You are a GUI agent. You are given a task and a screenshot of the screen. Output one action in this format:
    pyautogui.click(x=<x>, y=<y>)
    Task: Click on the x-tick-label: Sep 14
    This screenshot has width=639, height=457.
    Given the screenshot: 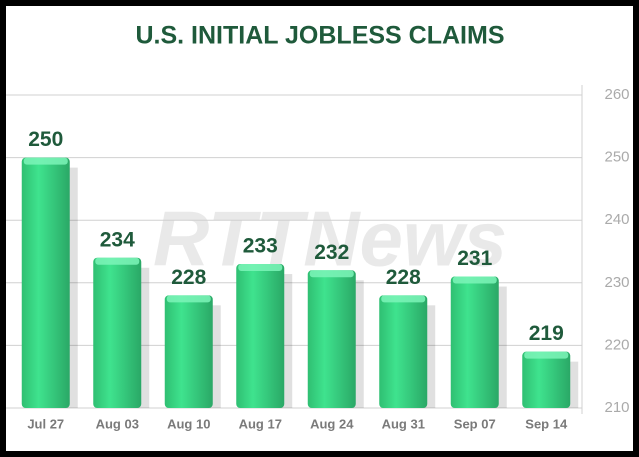 What is the action you would take?
    pyautogui.click(x=546, y=423)
    